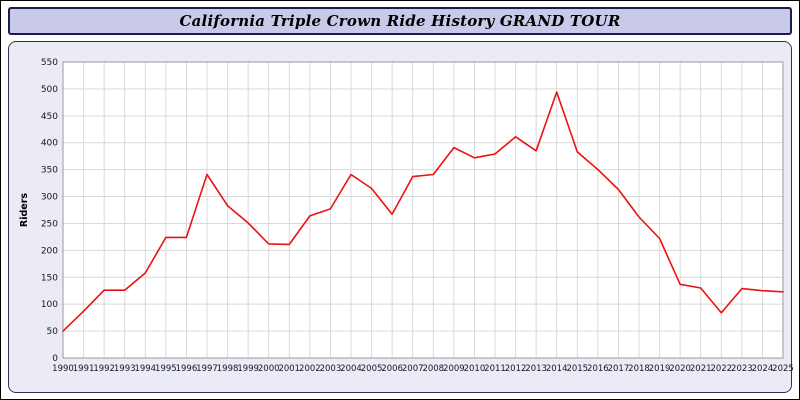 The height and width of the screenshot is (400, 800). What do you see at coordinates (84, 369) in the screenshot?
I see `x-tick-label: 1991` at bounding box center [84, 369].